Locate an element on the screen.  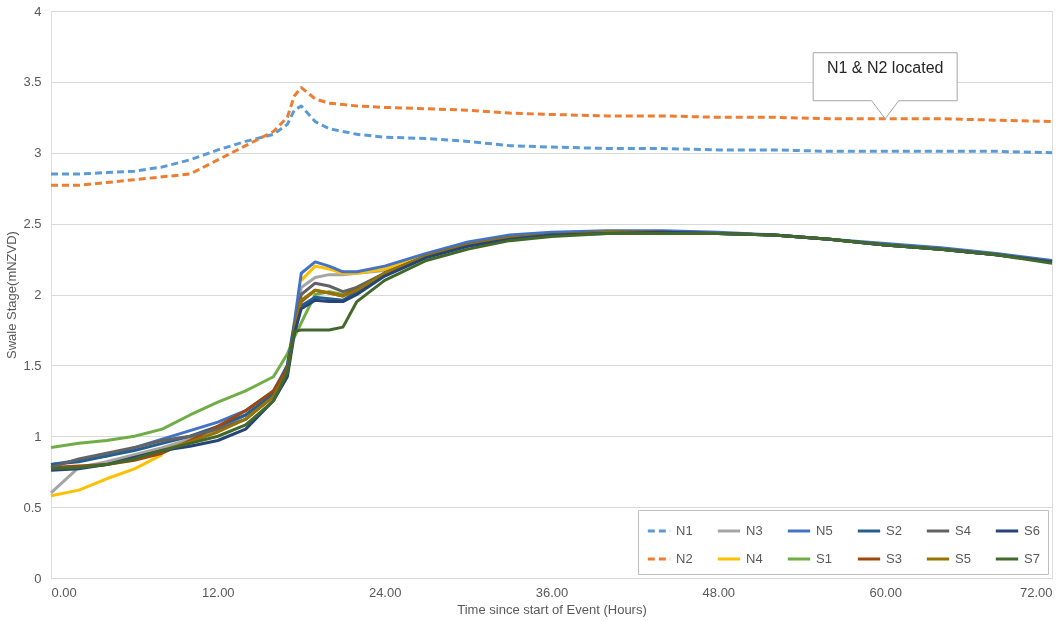
legend-label: N3 is located at coordinates (754, 530).